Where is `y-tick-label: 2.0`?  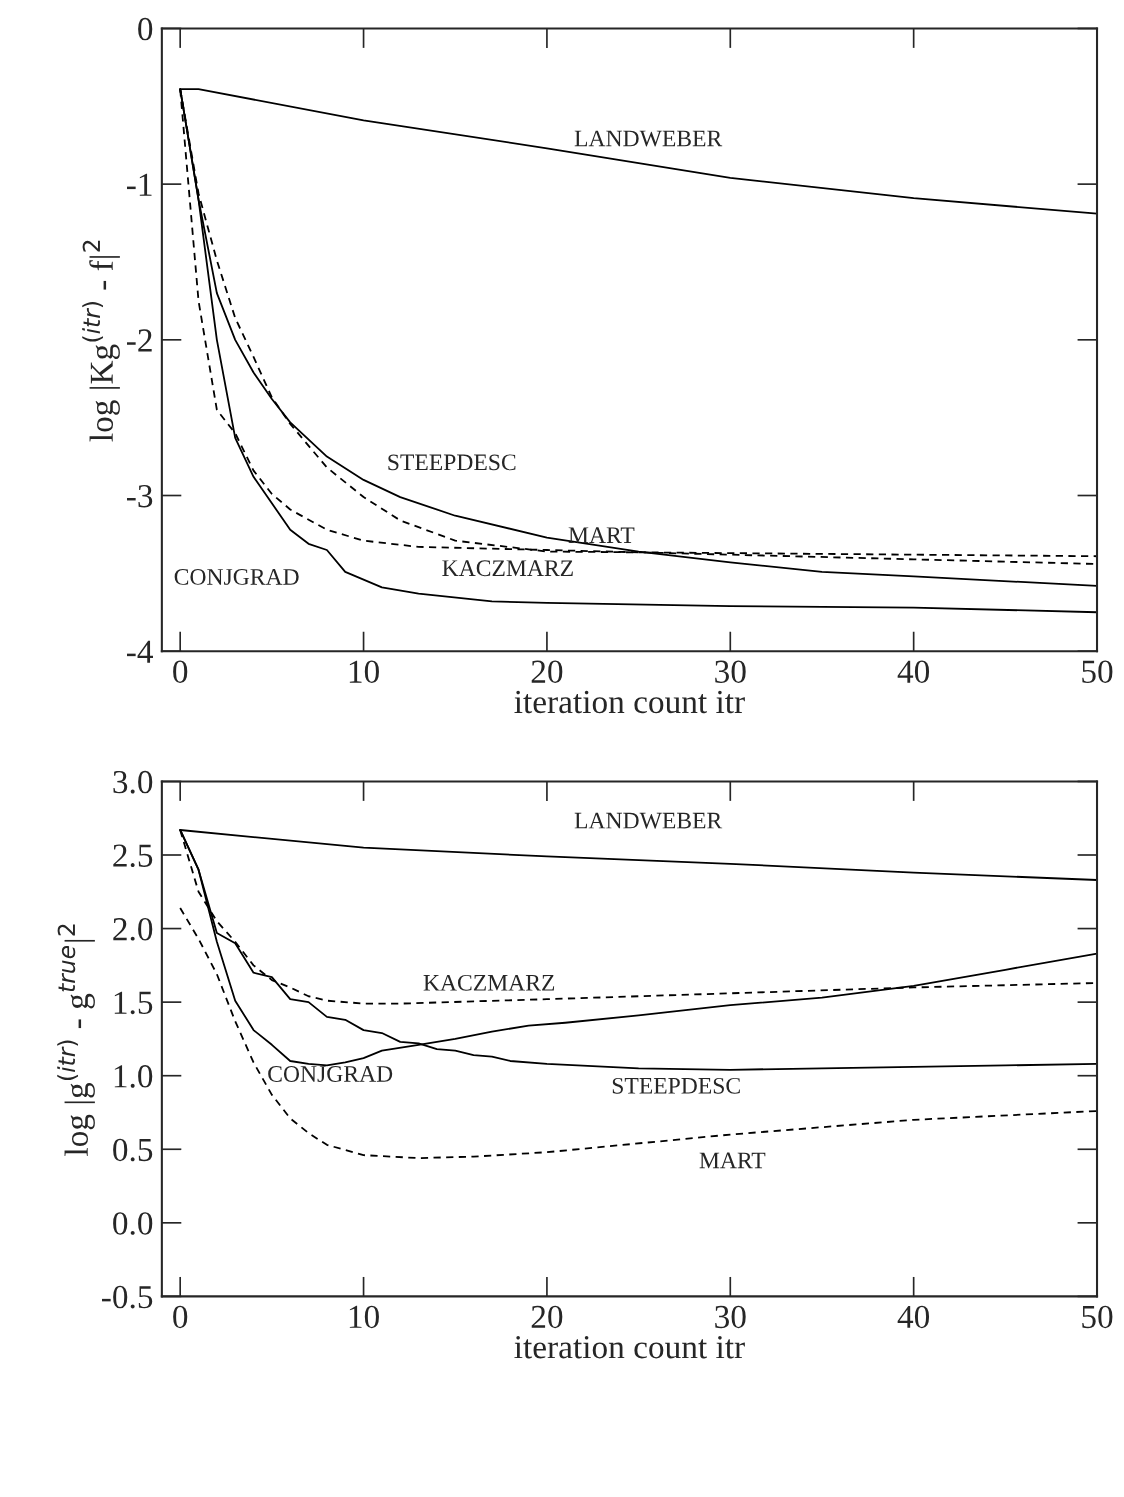
y-tick-label: 2.0 is located at coordinates (133, 929).